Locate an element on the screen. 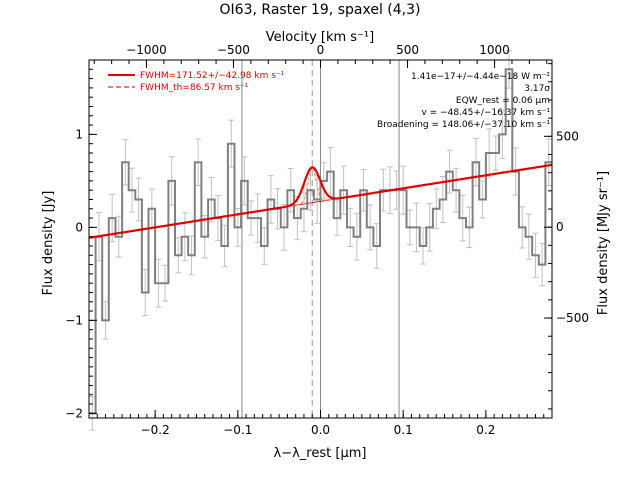 The width and height of the screenshot is (640, 480). annotation-sigma: 3.17σ is located at coordinates (537, 89).